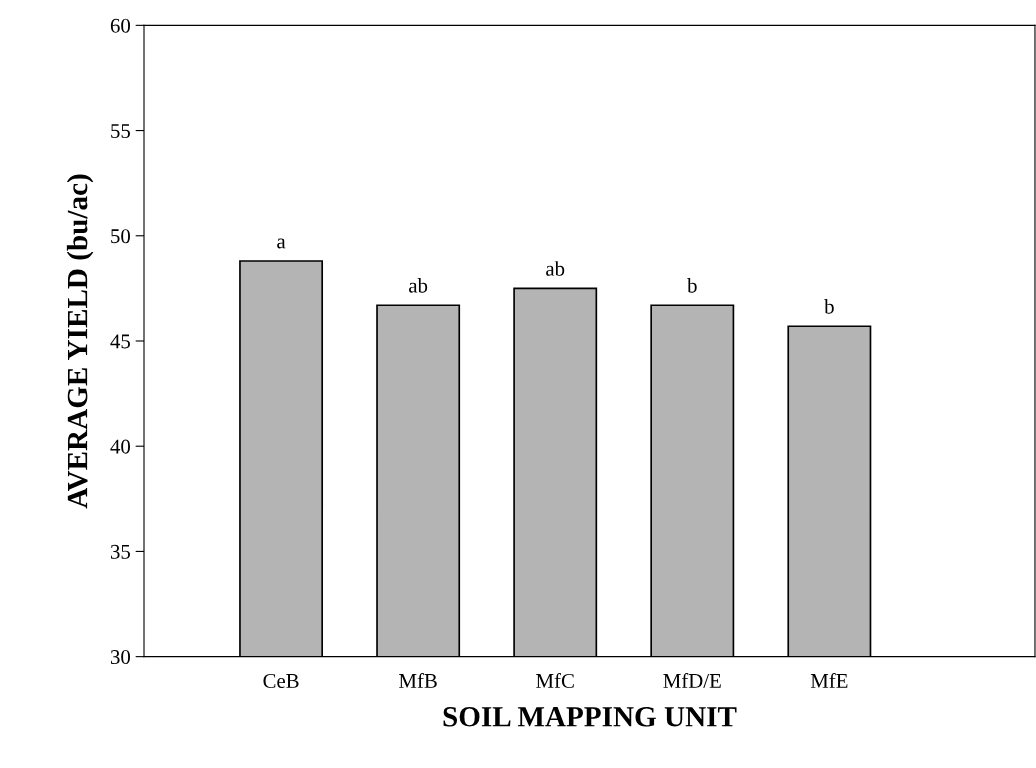  I want to click on annotation: a, so click(281, 243).